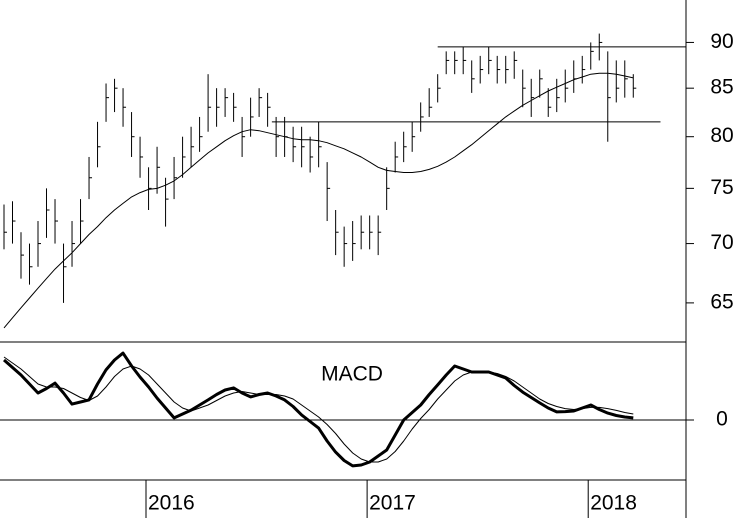  I want to click on y-tick-label: 0, so click(722, 419).